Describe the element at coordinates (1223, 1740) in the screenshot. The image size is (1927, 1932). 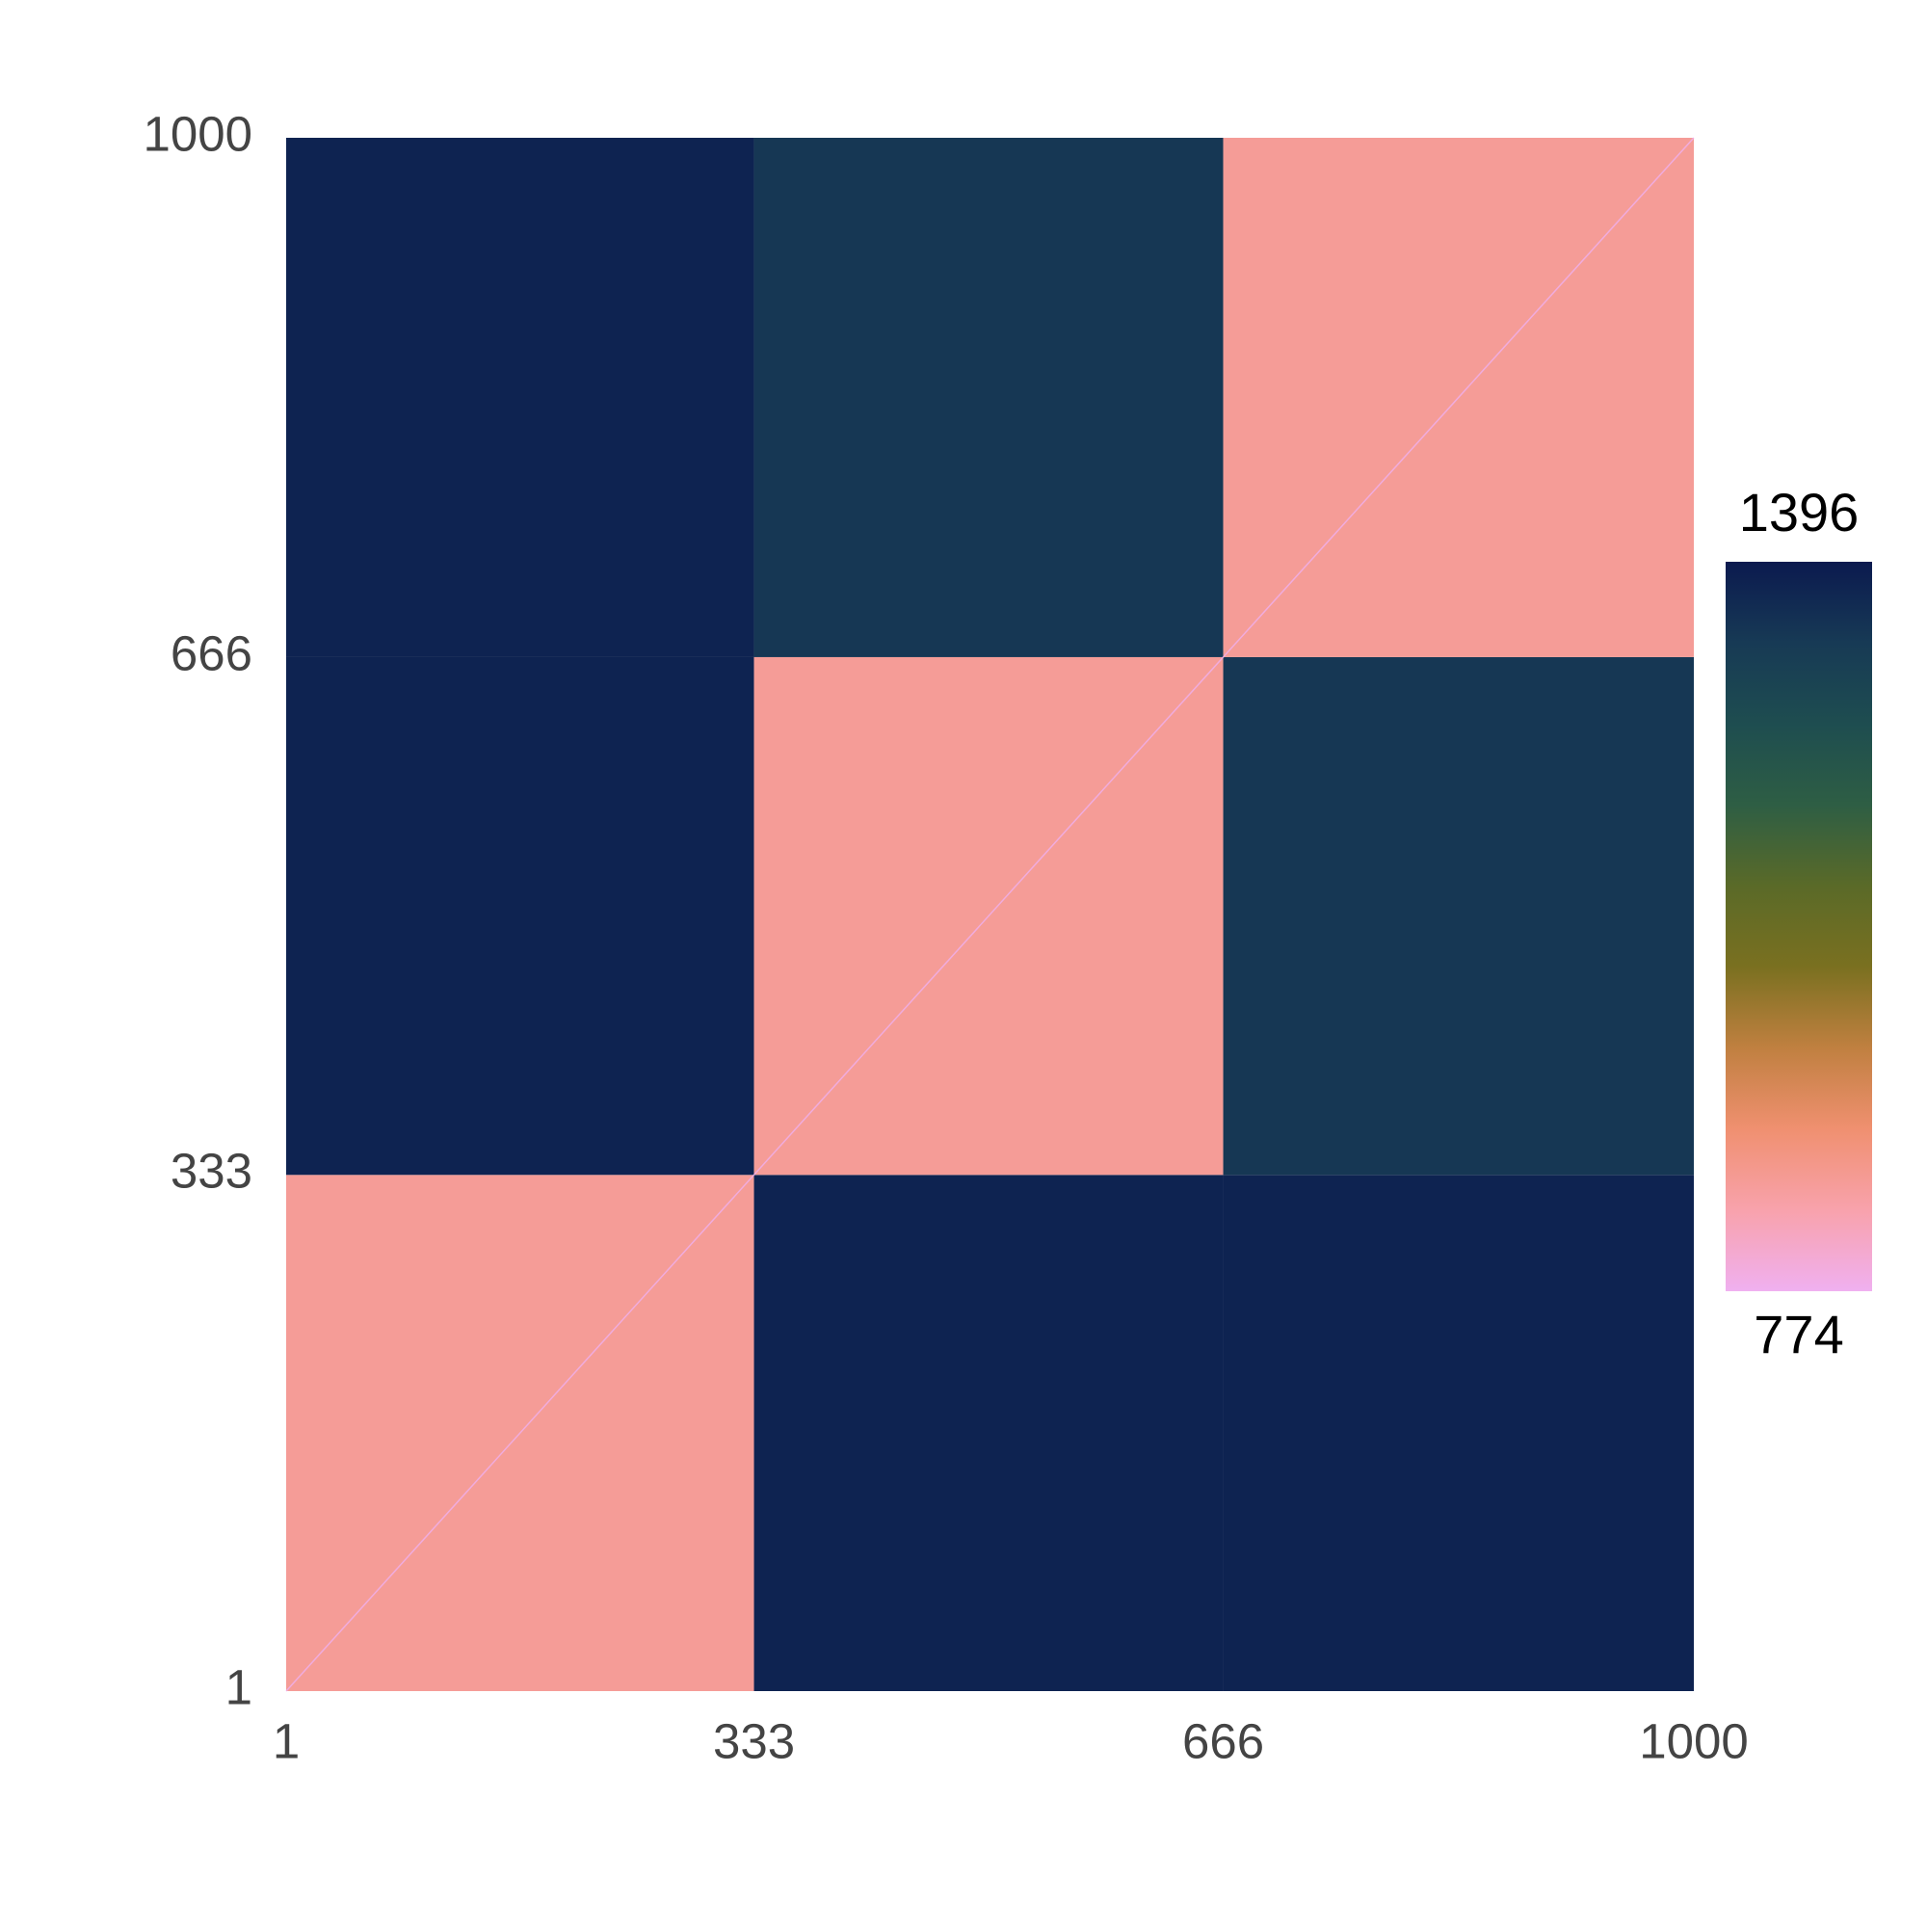
I see `x-tick-label: 666` at that location.